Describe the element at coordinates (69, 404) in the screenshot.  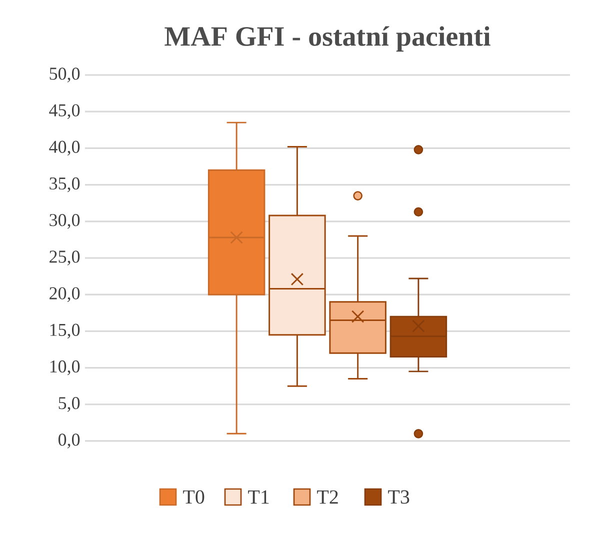
I see `y-tick-label: 5,0` at that location.